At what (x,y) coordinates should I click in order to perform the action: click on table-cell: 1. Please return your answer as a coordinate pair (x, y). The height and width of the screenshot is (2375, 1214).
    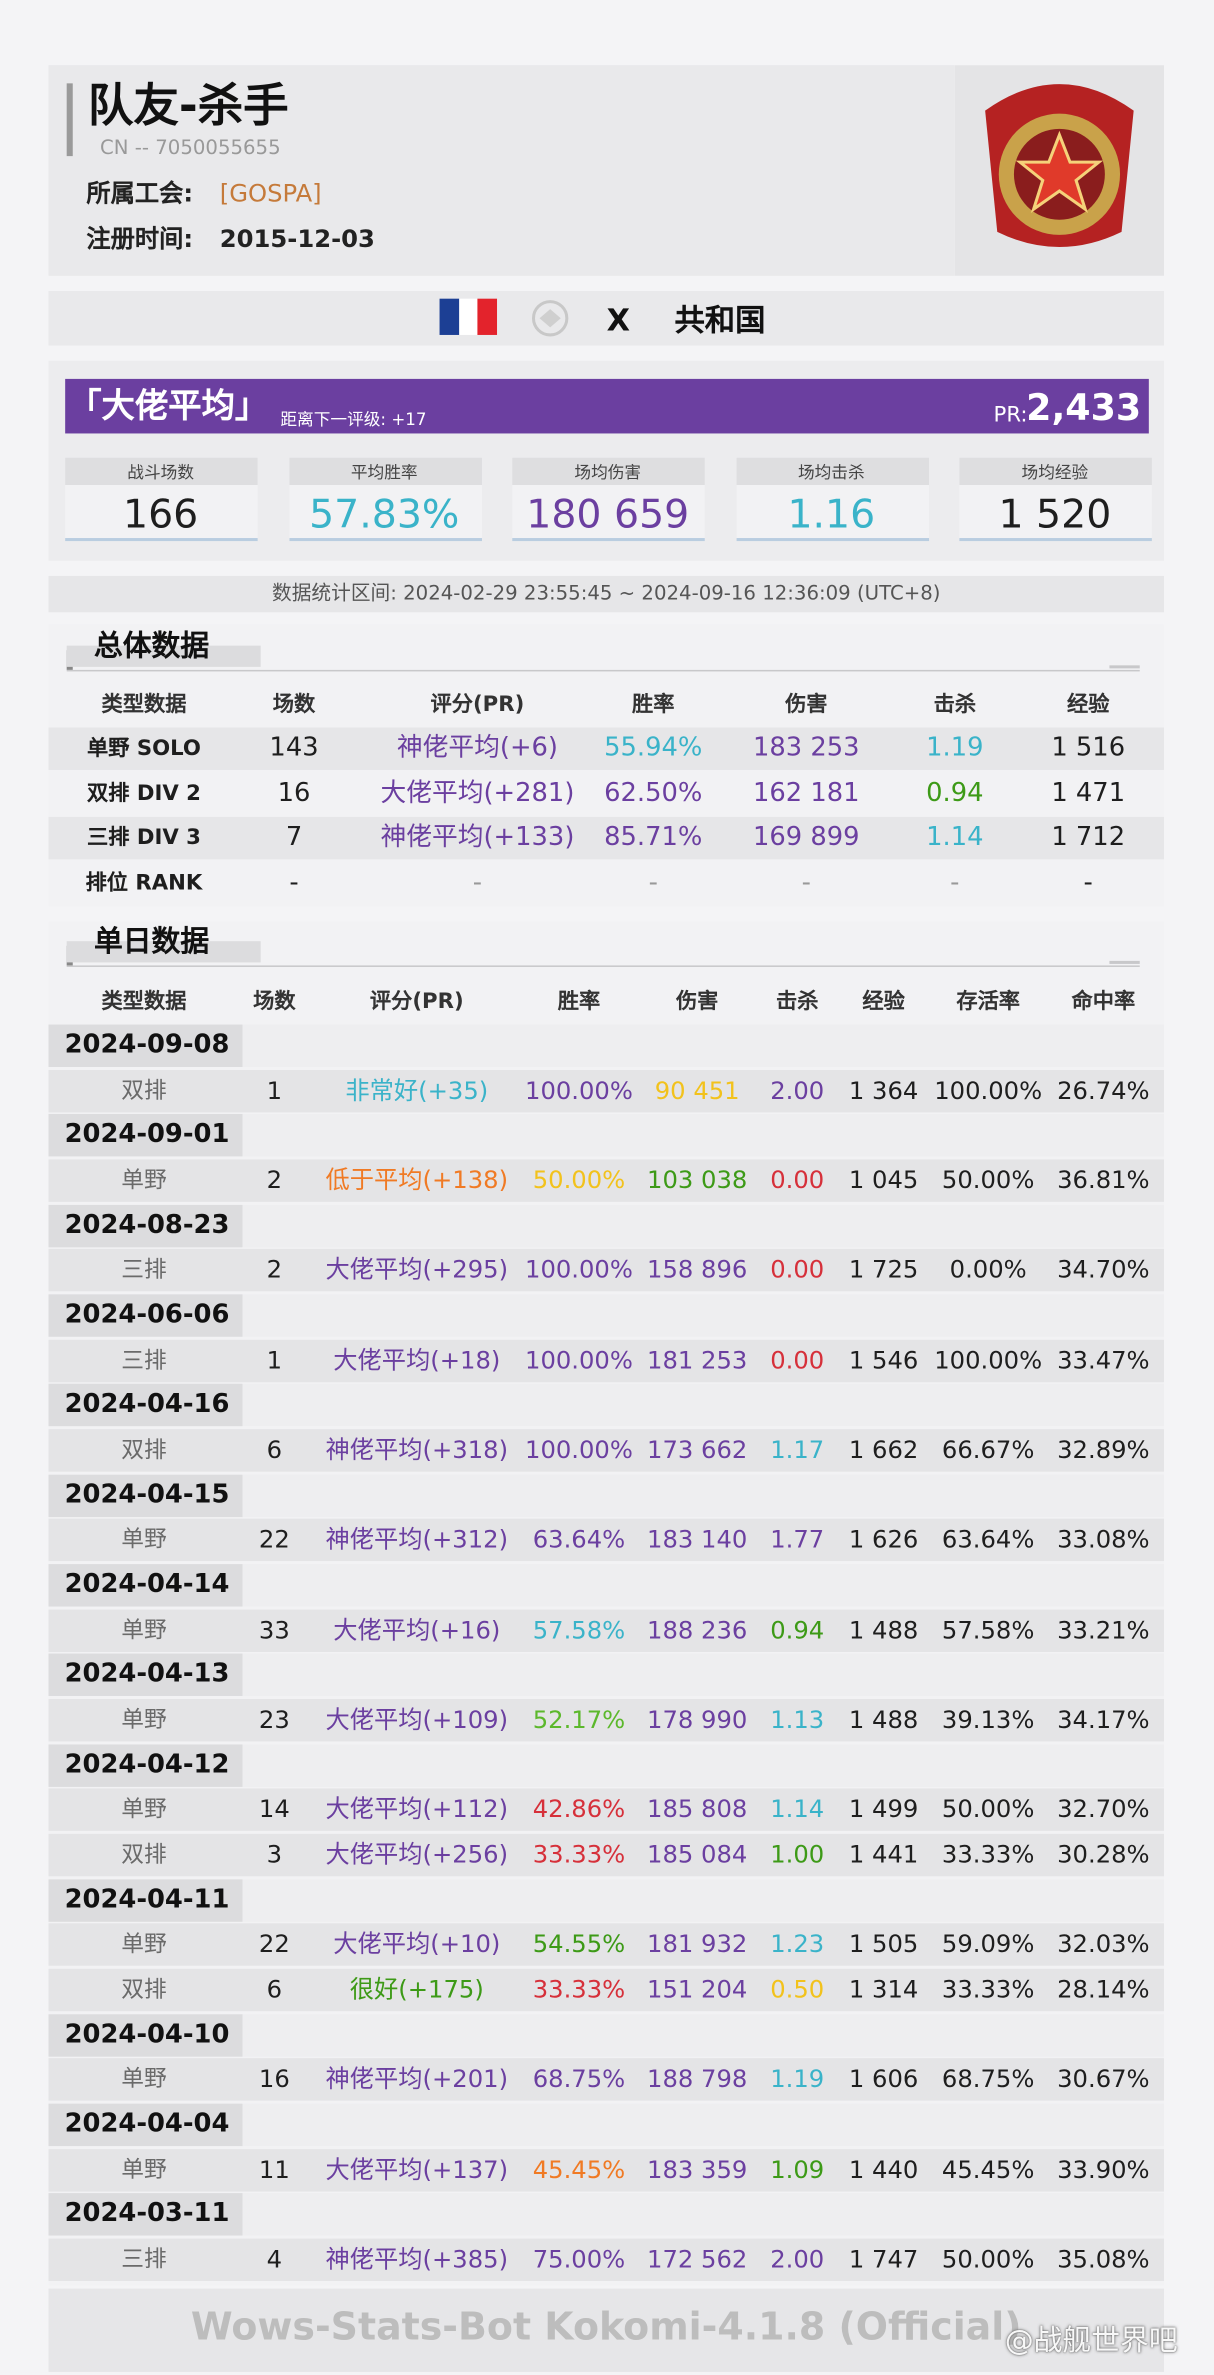
    Looking at the image, I should click on (274, 1360).